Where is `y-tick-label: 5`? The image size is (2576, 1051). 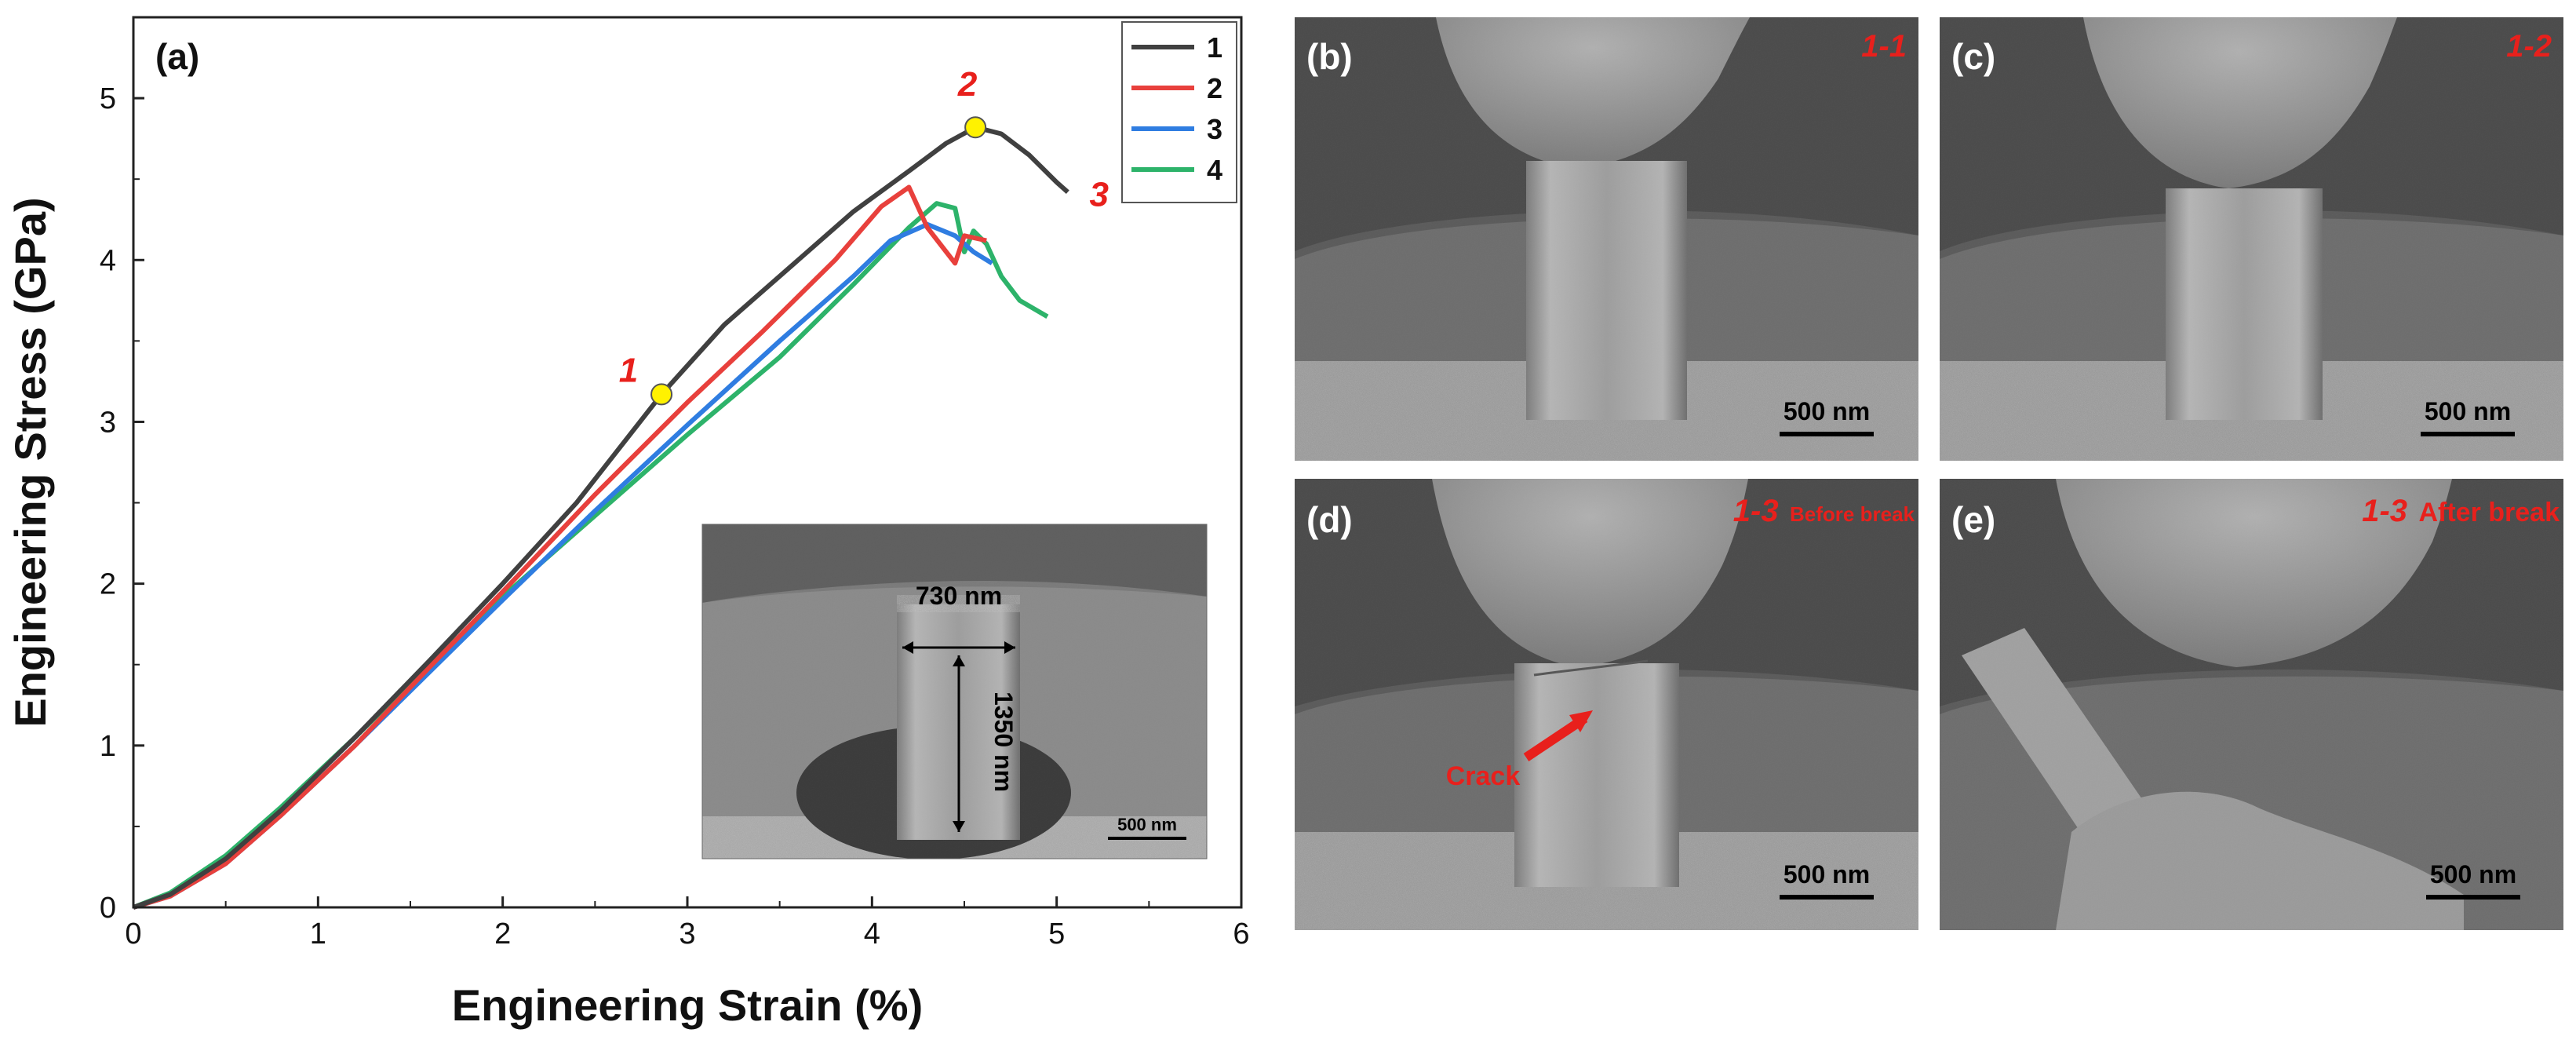
y-tick-label: 5 is located at coordinates (108, 98).